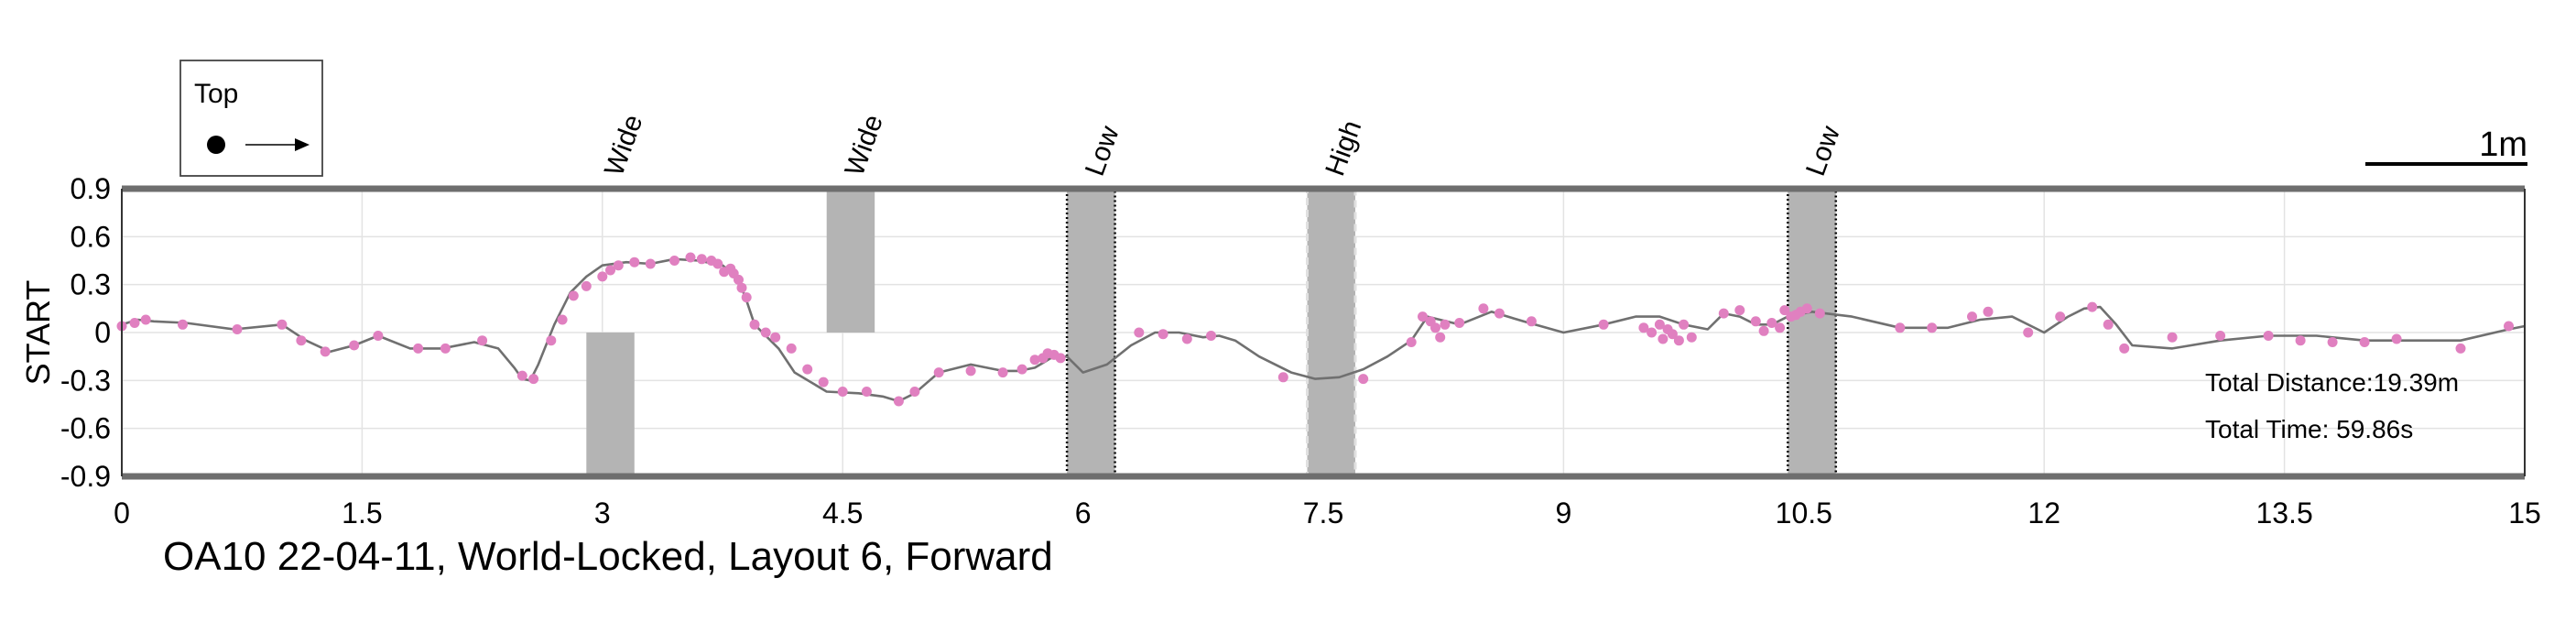  What do you see at coordinates (1823, 151) in the screenshot?
I see `obstacle-label: Low` at bounding box center [1823, 151].